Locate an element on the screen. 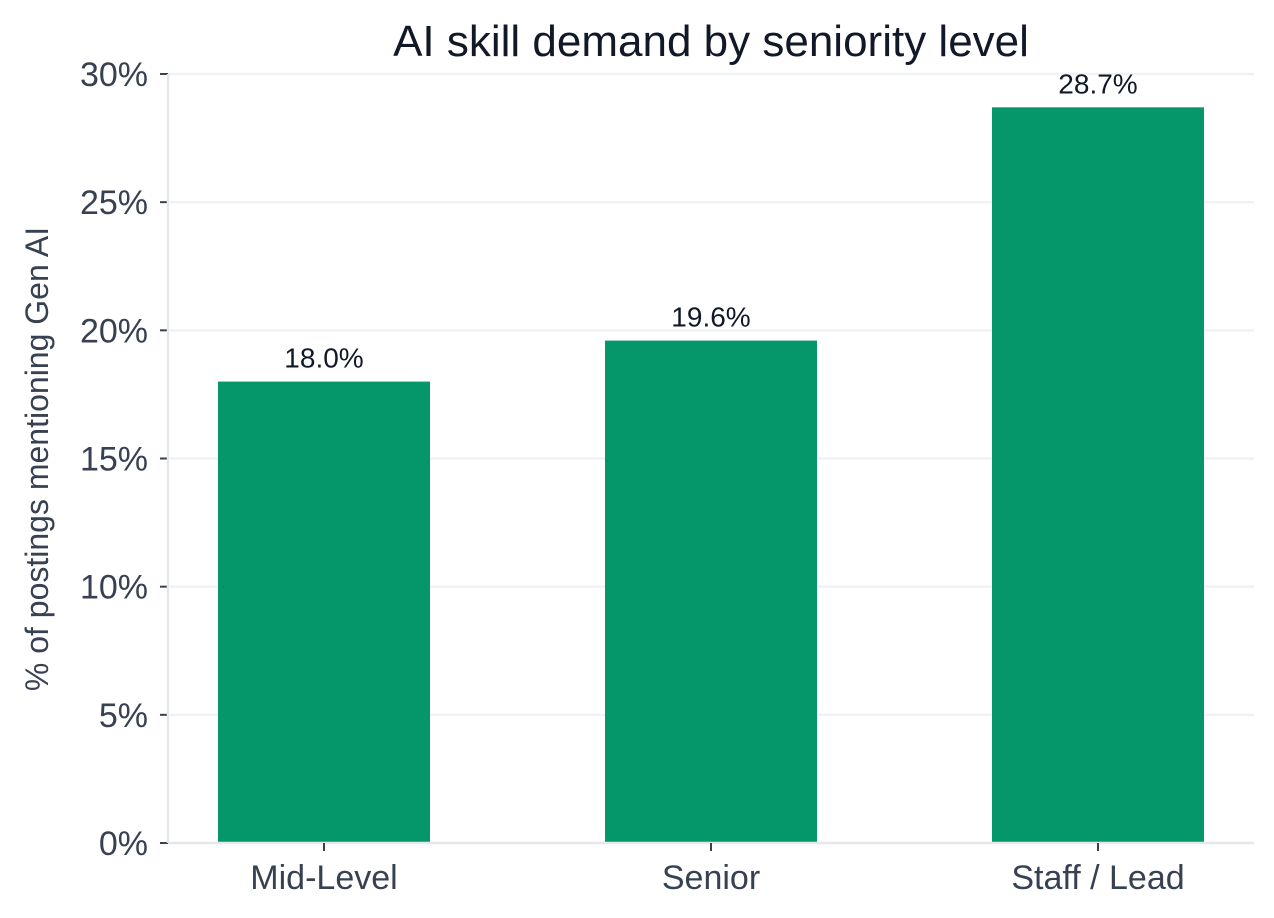 The image size is (1274, 918). bar-value-label: 28.7% is located at coordinates (1097, 83).